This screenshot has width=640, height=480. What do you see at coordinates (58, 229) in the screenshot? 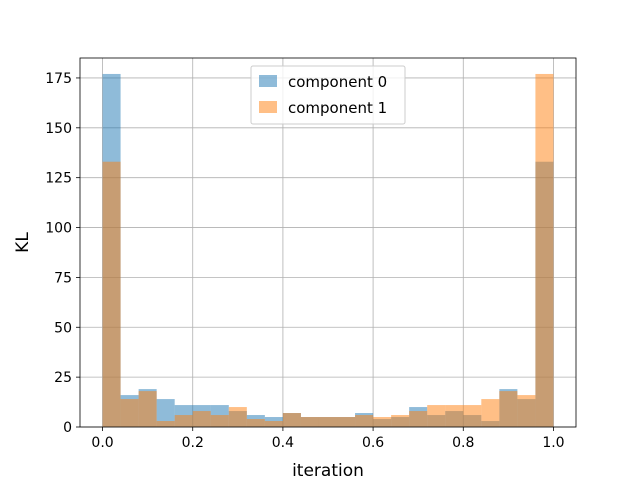
I see `y-tick-label: 100` at bounding box center [58, 229].